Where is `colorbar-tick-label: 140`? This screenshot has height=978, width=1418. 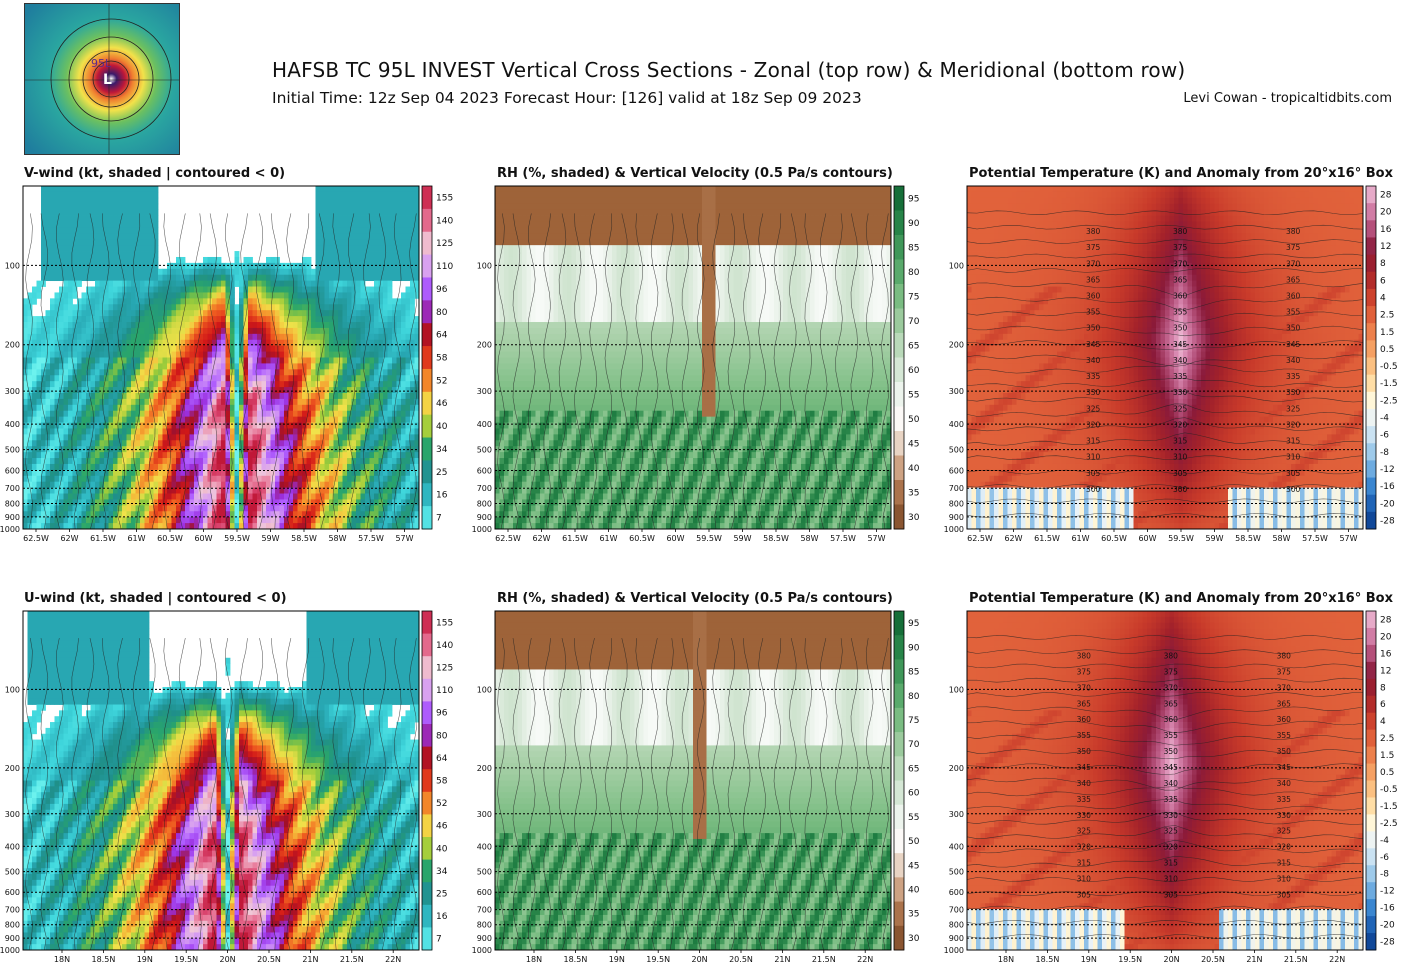 colorbar-tick-label: 140 is located at coordinates (444, 646).